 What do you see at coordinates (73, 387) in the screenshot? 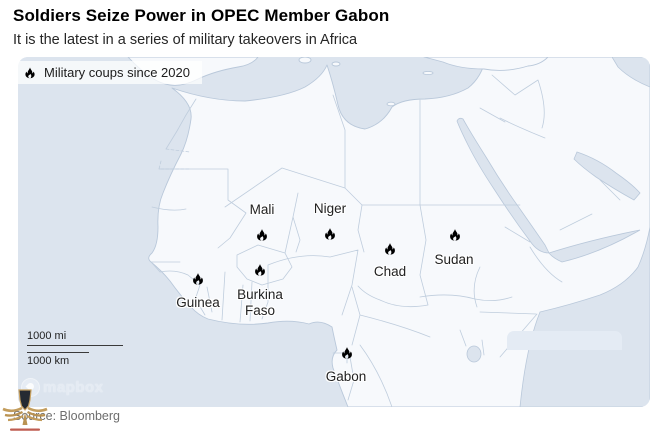
I see `mapbox-wordmark: mapbox` at bounding box center [73, 387].